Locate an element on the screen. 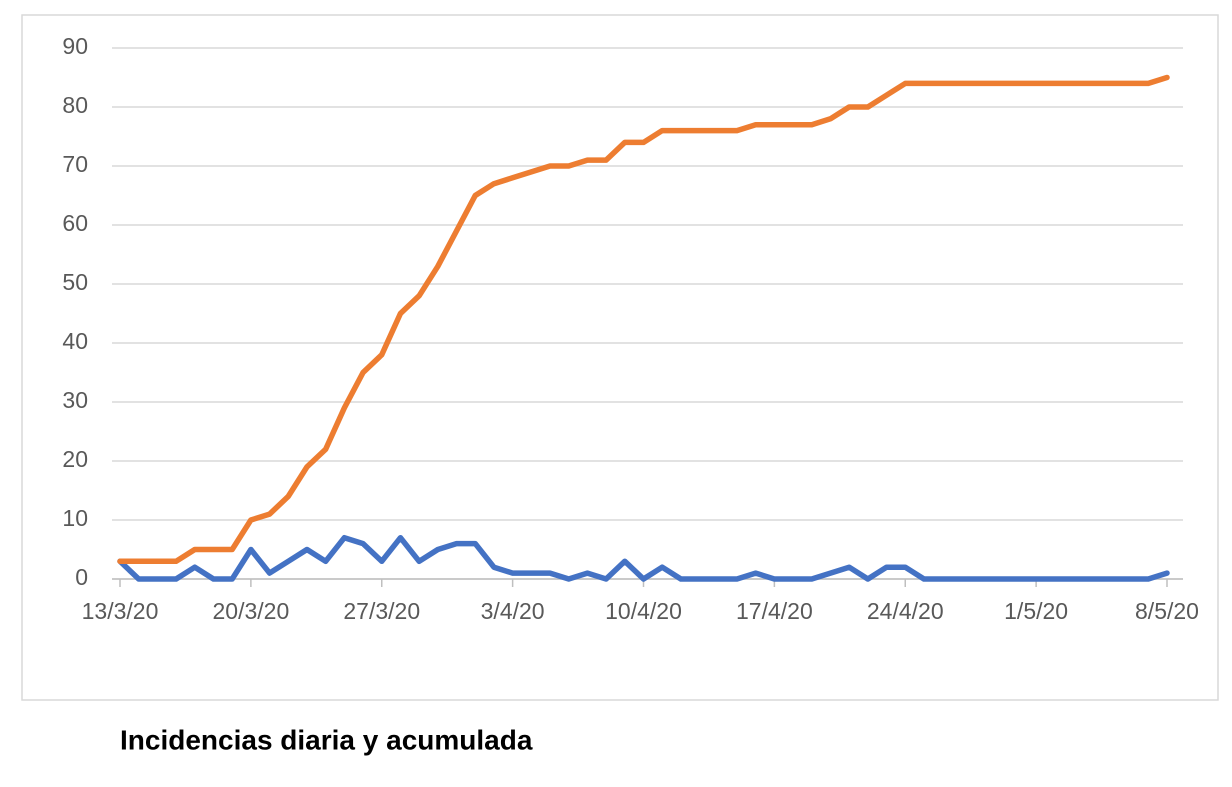 This screenshot has width=1232, height=787. x-tick-label: 20/3/20 is located at coordinates (251, 611).